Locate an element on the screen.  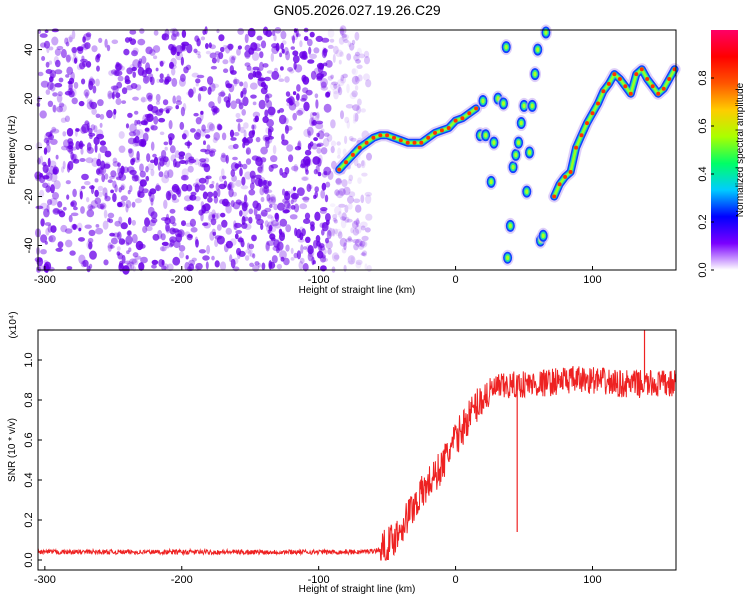
x-tick-label: -300 is located at coordinates (45, 580).